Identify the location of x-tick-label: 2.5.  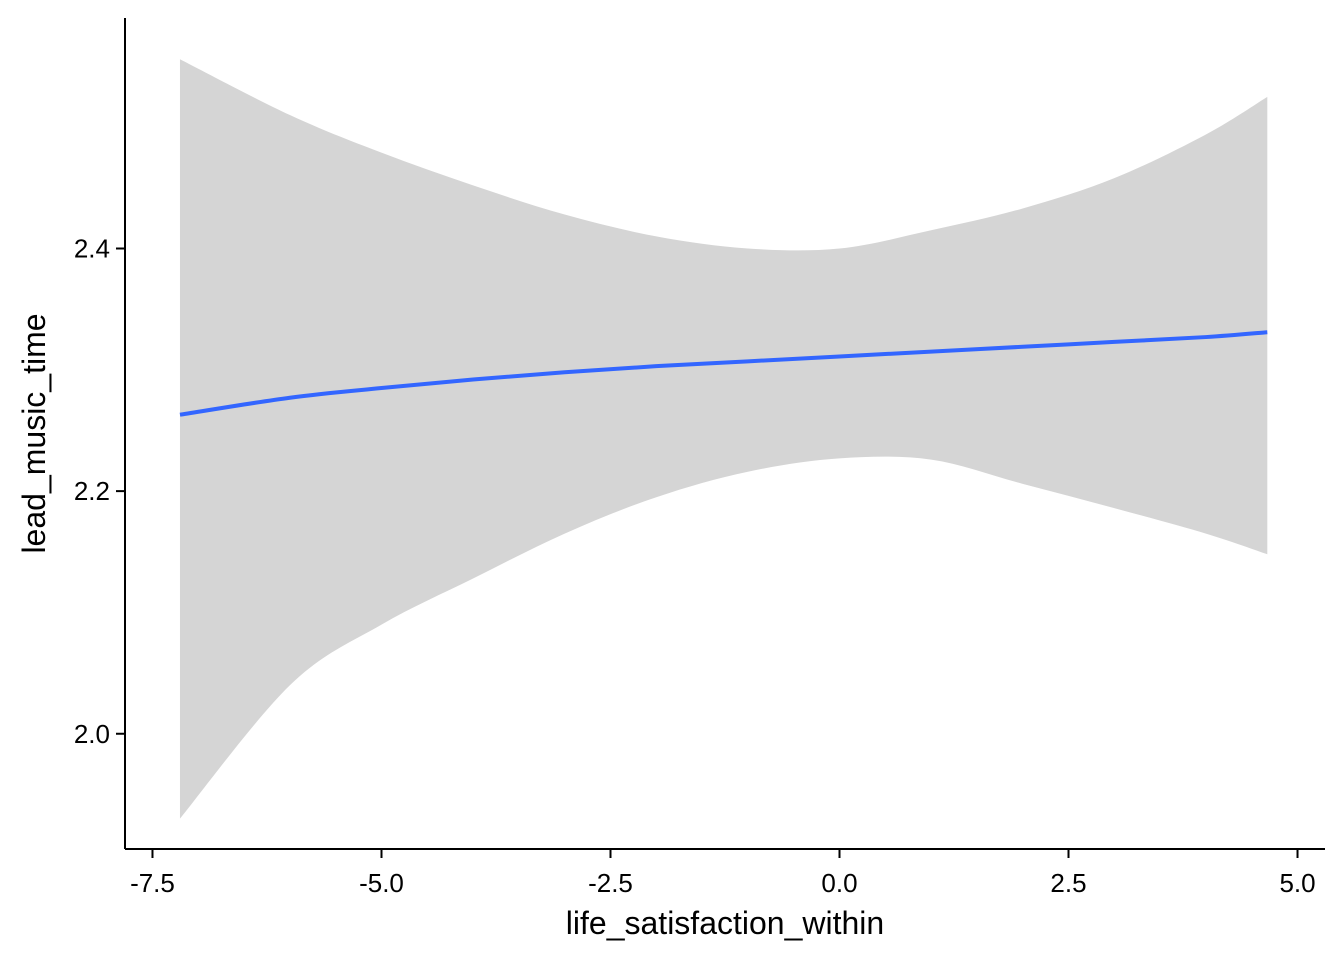
(1068, 883).